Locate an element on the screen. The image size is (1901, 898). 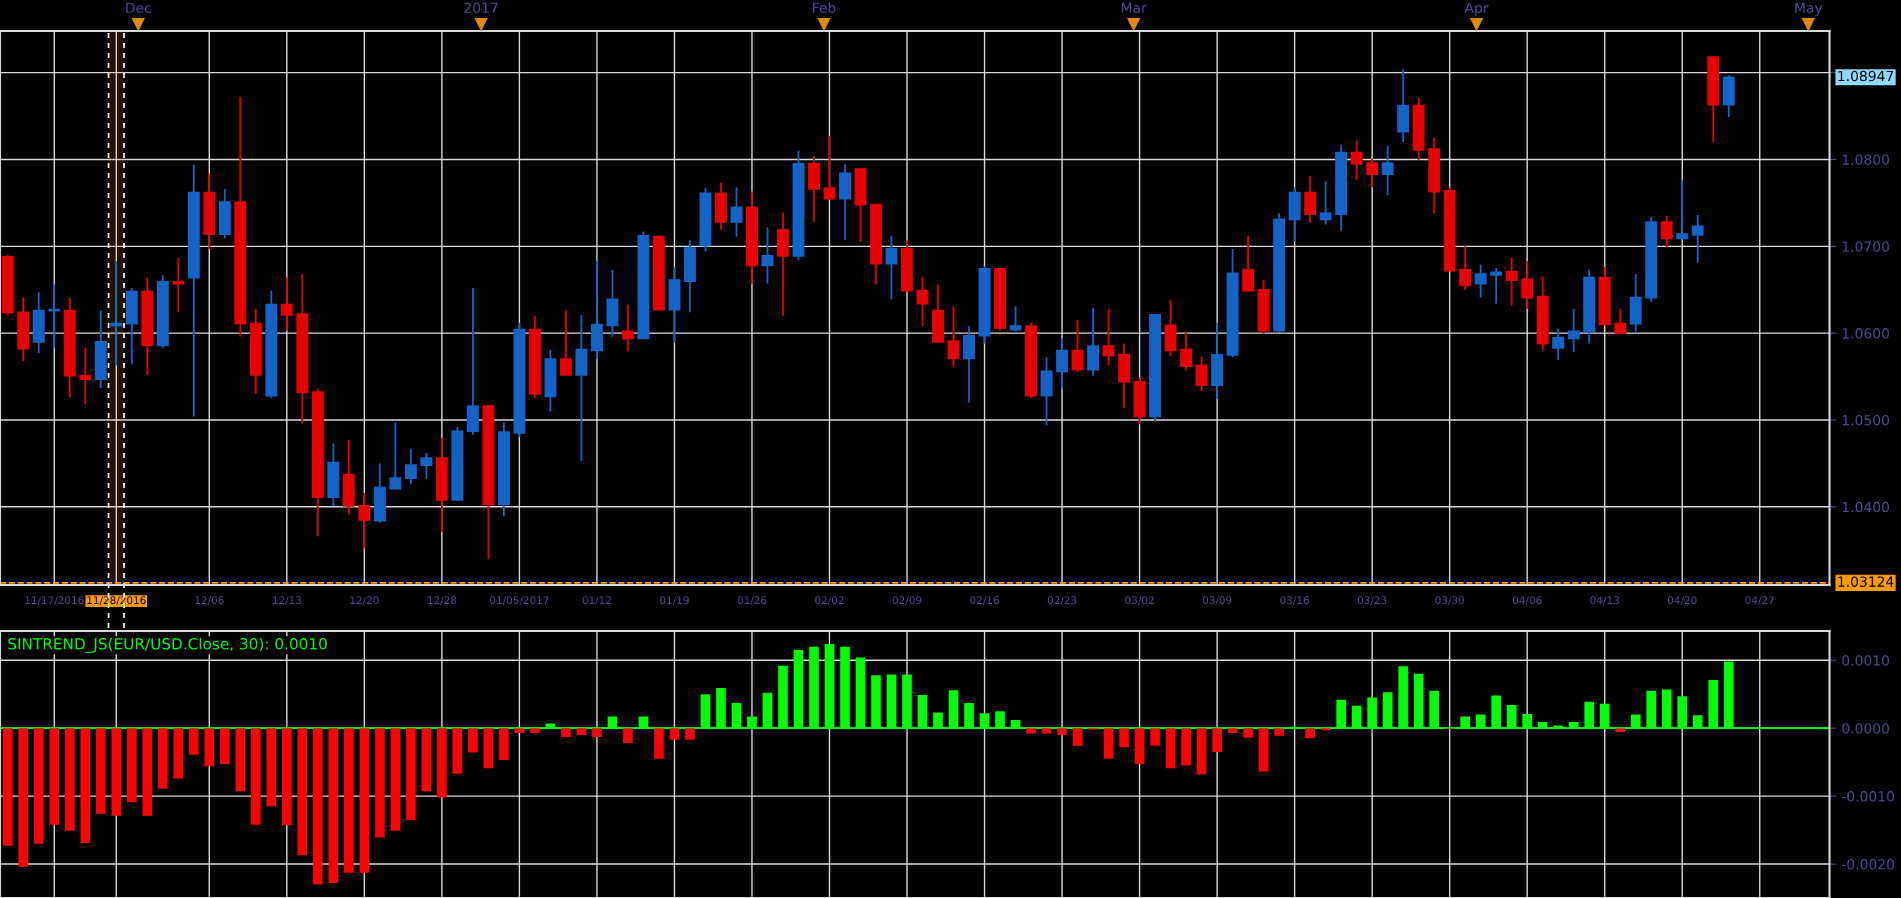
x-tick-label: 11/17/2016 is located at coordinates (54, 600).